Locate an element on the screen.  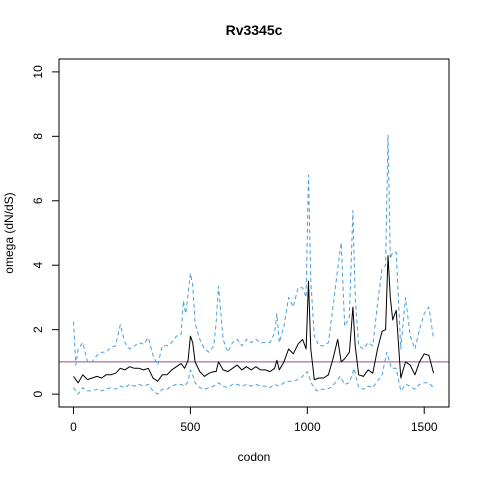
x-axis: 0 500 1000 1500 is located at coordinates (254, 420).